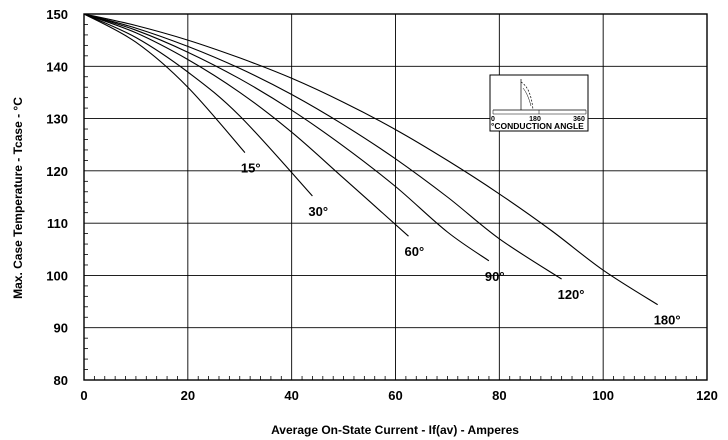  I want to click on inset-tick-label-360: 360, so click(579, 119).